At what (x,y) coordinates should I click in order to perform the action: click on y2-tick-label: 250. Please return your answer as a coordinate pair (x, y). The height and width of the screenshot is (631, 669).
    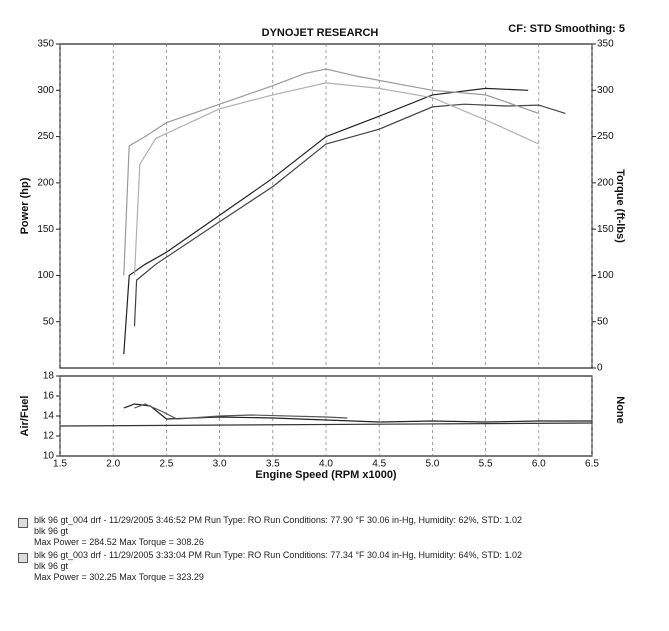
    Looking at the image, I should click on (605, 136).